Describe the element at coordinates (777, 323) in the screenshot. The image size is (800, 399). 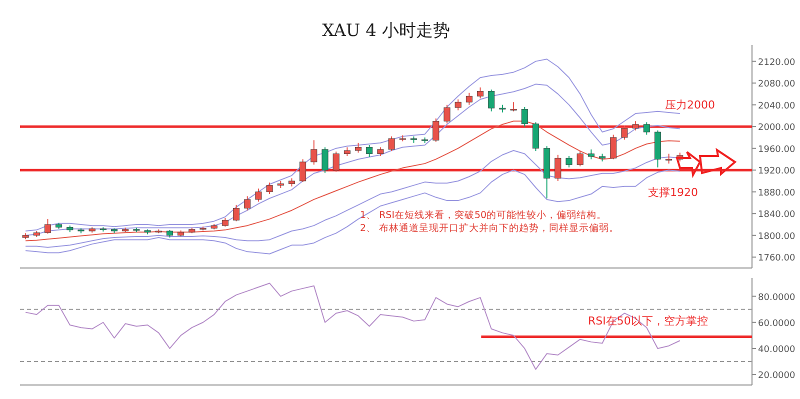
I see `y-tick-label: 60.0000` at that location.